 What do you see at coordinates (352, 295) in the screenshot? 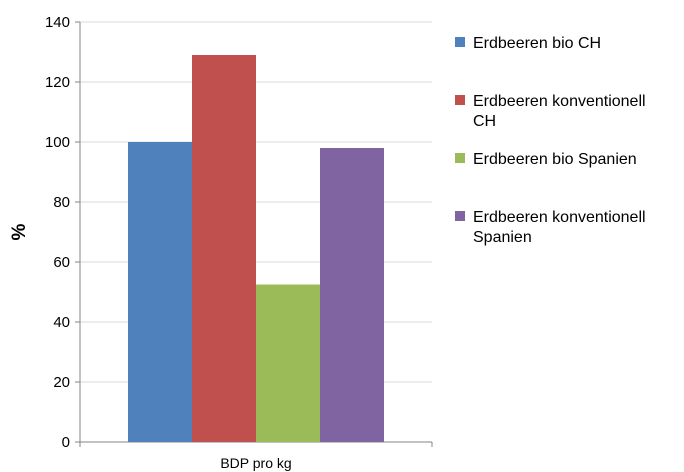
I see `bar-erdbeeren-konventionell-spanien` at bounding box center [352, 295].